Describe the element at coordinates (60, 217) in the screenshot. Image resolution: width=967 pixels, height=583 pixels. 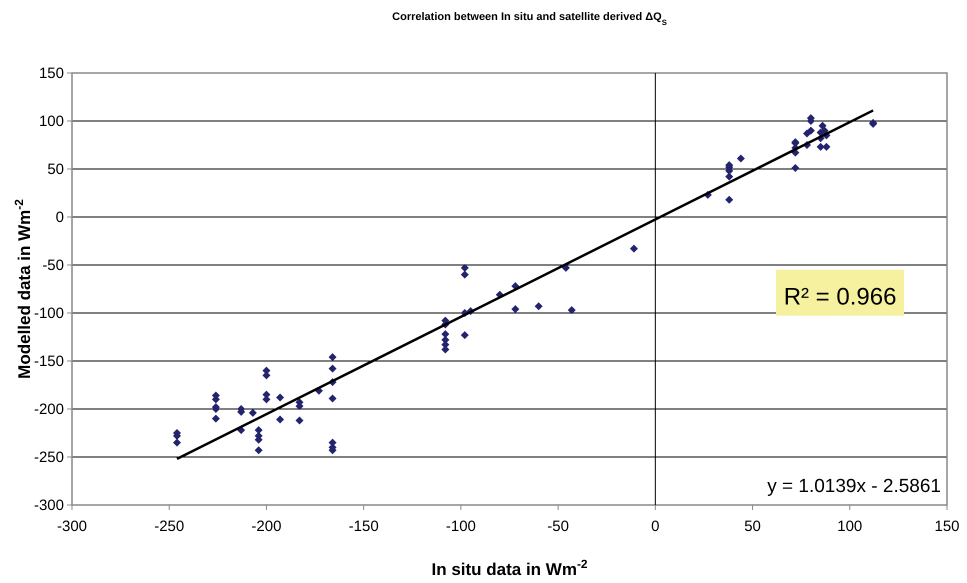
I see `y-tick-label: 0` at that location.